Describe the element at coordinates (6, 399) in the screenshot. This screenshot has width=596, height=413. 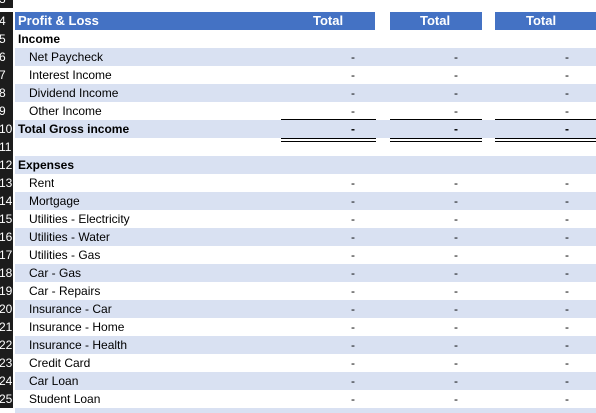
I see `row-number-25: 25` at that location.